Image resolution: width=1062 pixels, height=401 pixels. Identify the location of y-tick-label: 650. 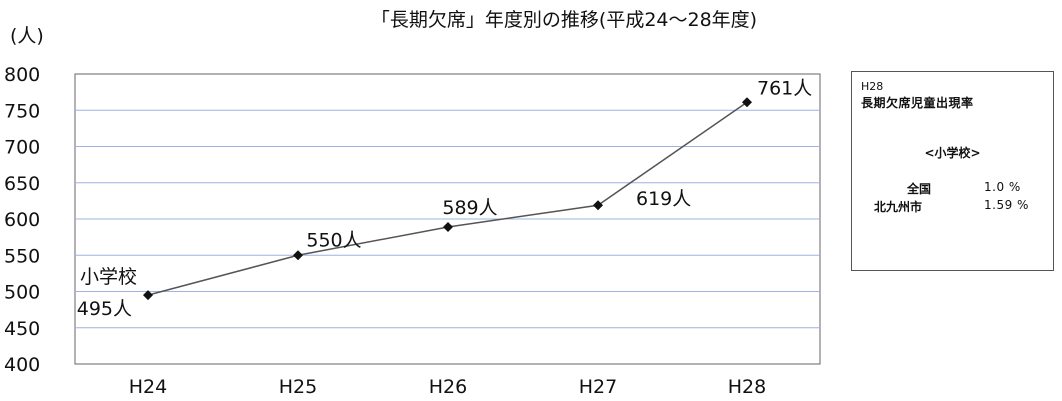
(22, 184).